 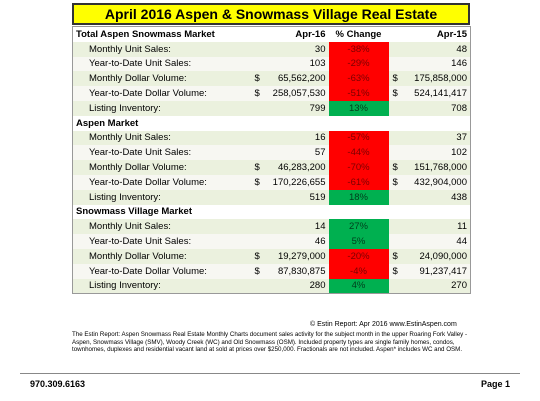 What do you see at coordinates (358, 138) in the screenshot?
I see `percent-change: -57%` at bounding box center [358, 138].